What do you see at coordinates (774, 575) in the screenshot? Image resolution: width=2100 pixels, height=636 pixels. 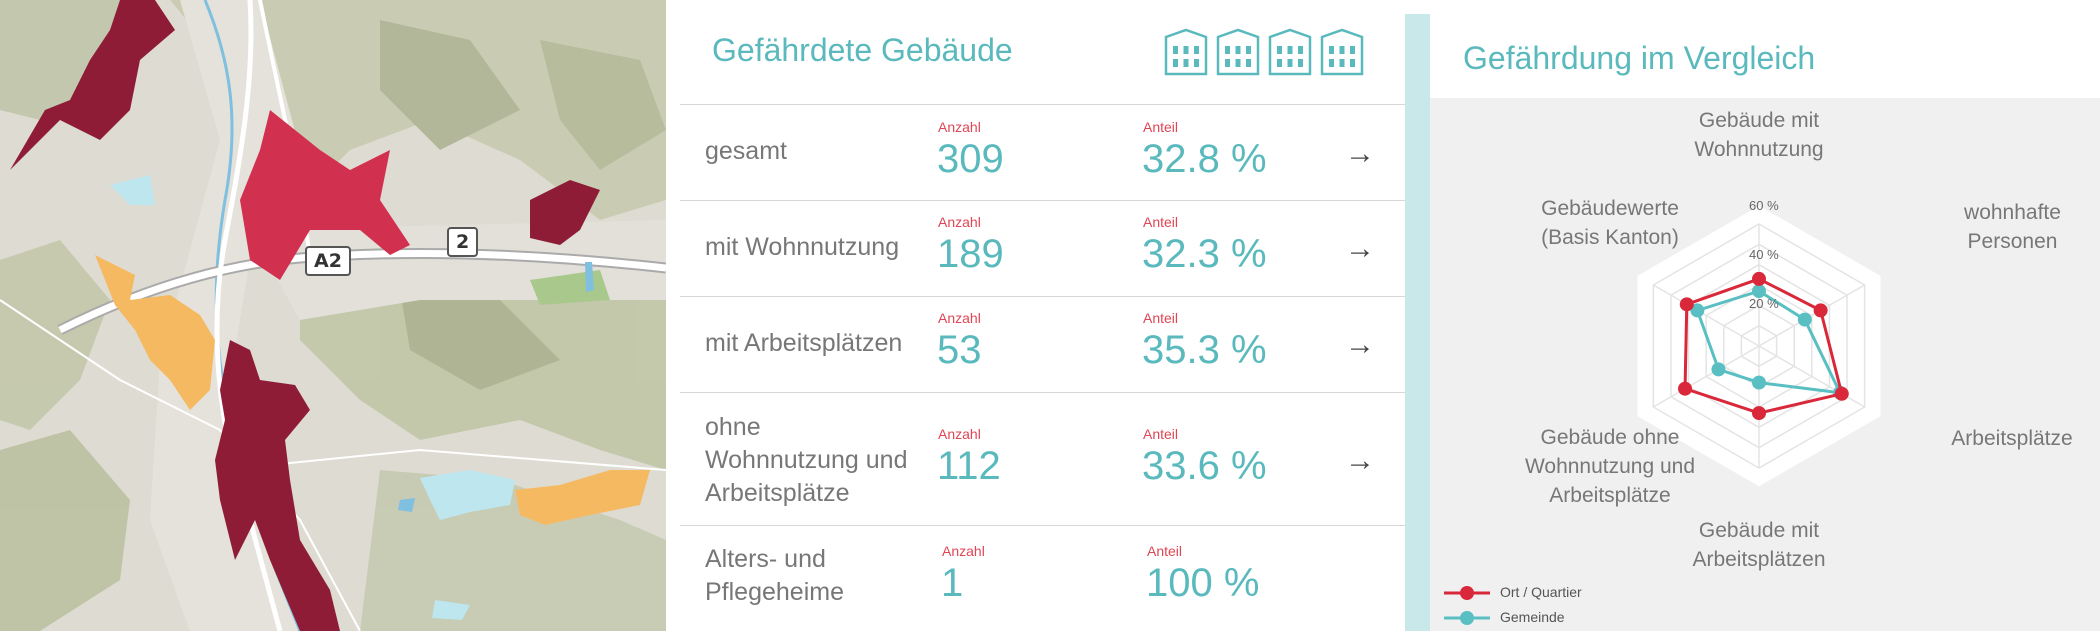 I see `row-label: Alters- und Pflegeheime` at bounding box center [774, 575].